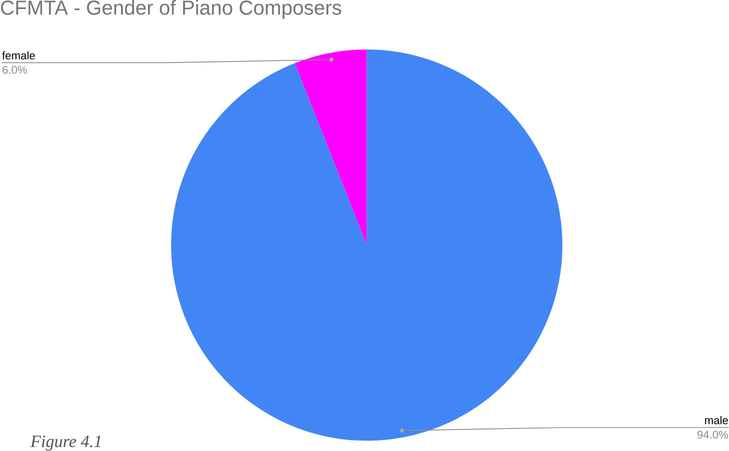 This screenshot has height=451, width=729. I want to click on data-label: 94.0%, so click(712, 434).